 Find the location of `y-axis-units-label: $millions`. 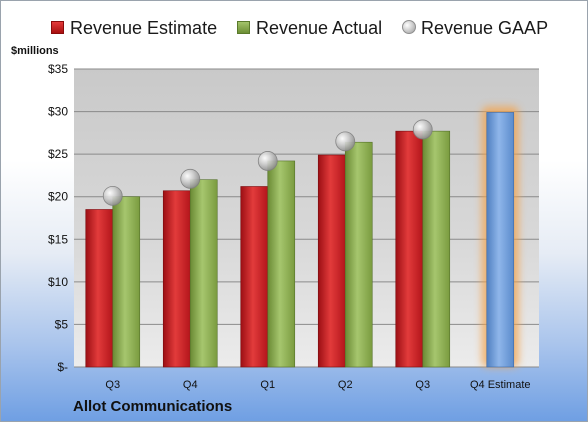

y-axis-units-label: $millions is located at coordinates (35, 51).